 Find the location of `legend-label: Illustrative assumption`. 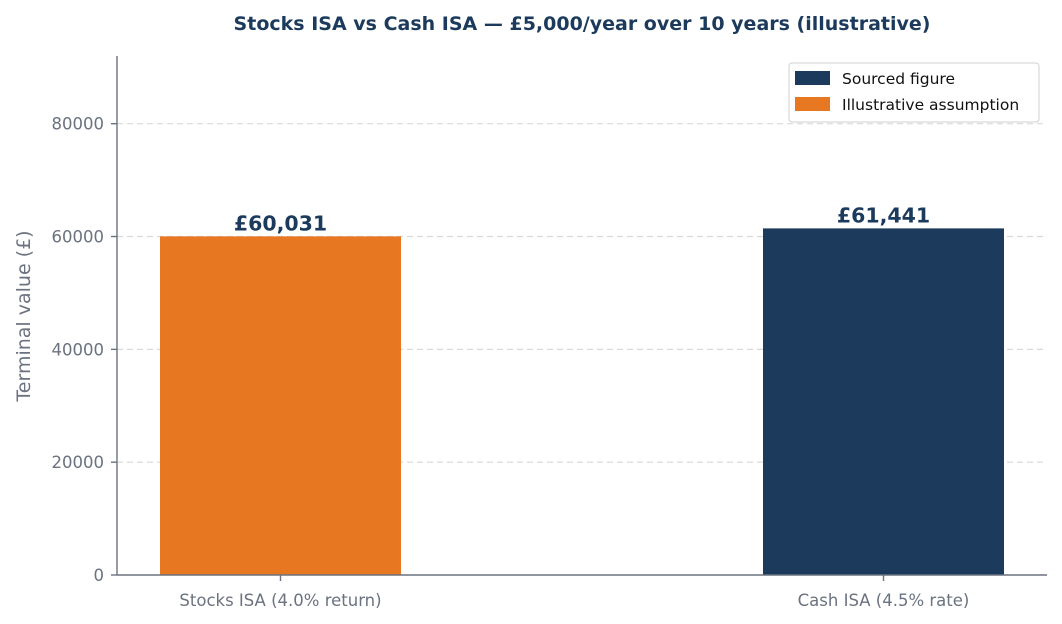

legend-label: Illustrative assumption is located at coordinates (930, 105).